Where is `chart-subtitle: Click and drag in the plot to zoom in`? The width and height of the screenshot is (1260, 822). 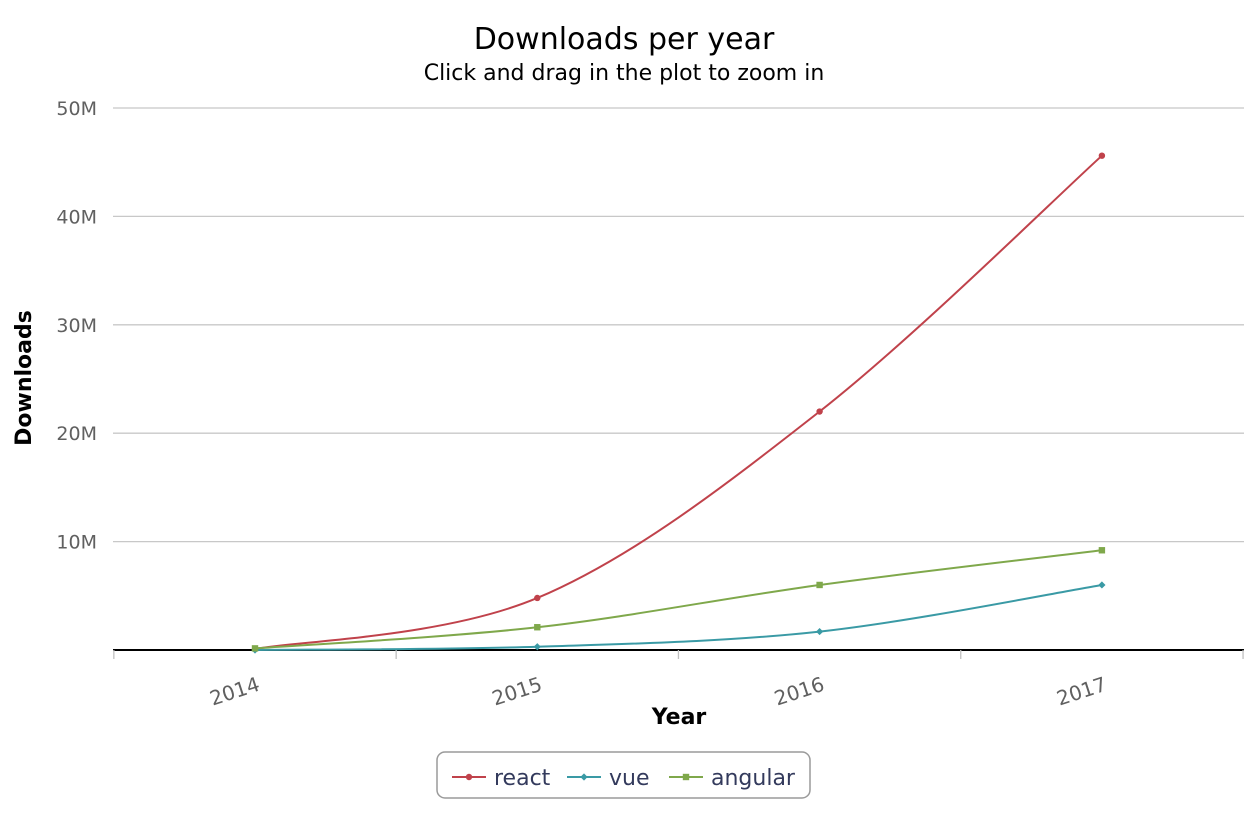 chart-subtitle: Click and drag in the plot to zoom in is located at coordinates (624, 73).